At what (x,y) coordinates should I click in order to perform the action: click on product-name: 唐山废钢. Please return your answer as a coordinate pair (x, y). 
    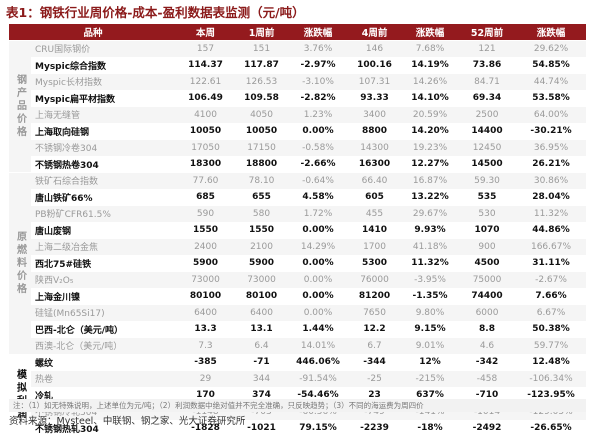
    Looking at the image, I should click on (104, 230).